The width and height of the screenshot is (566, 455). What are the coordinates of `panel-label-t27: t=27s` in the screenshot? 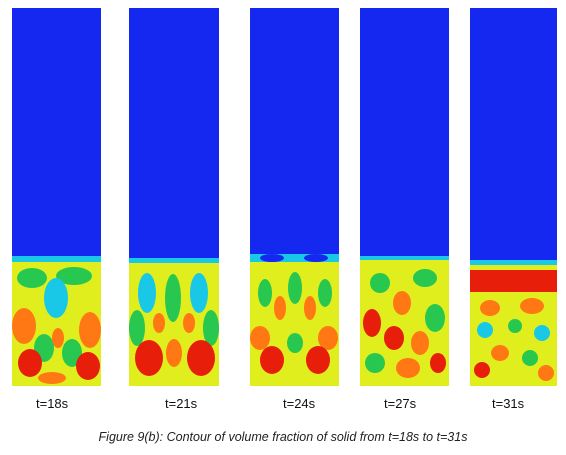 It's located at (400, 403).